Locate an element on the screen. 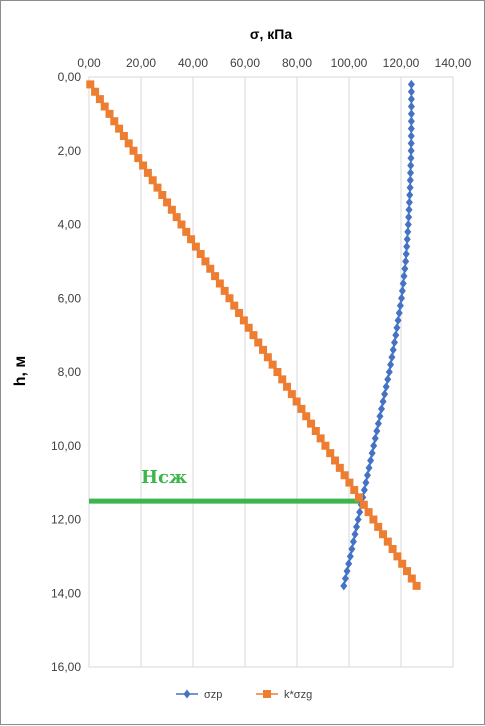 The image size is (485, 726). x-tick-label: 20,00 is located at coordinates (141, 63).